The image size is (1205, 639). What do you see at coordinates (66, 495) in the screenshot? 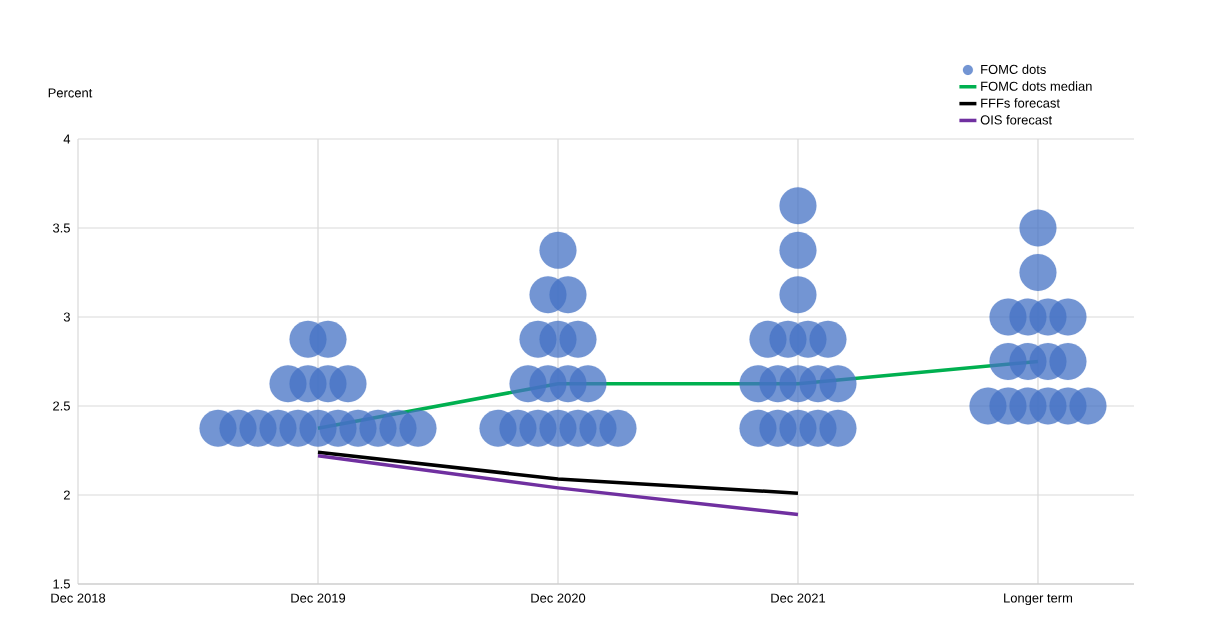
I see `y-tick-label: 2` at bounding box center [66, 495].